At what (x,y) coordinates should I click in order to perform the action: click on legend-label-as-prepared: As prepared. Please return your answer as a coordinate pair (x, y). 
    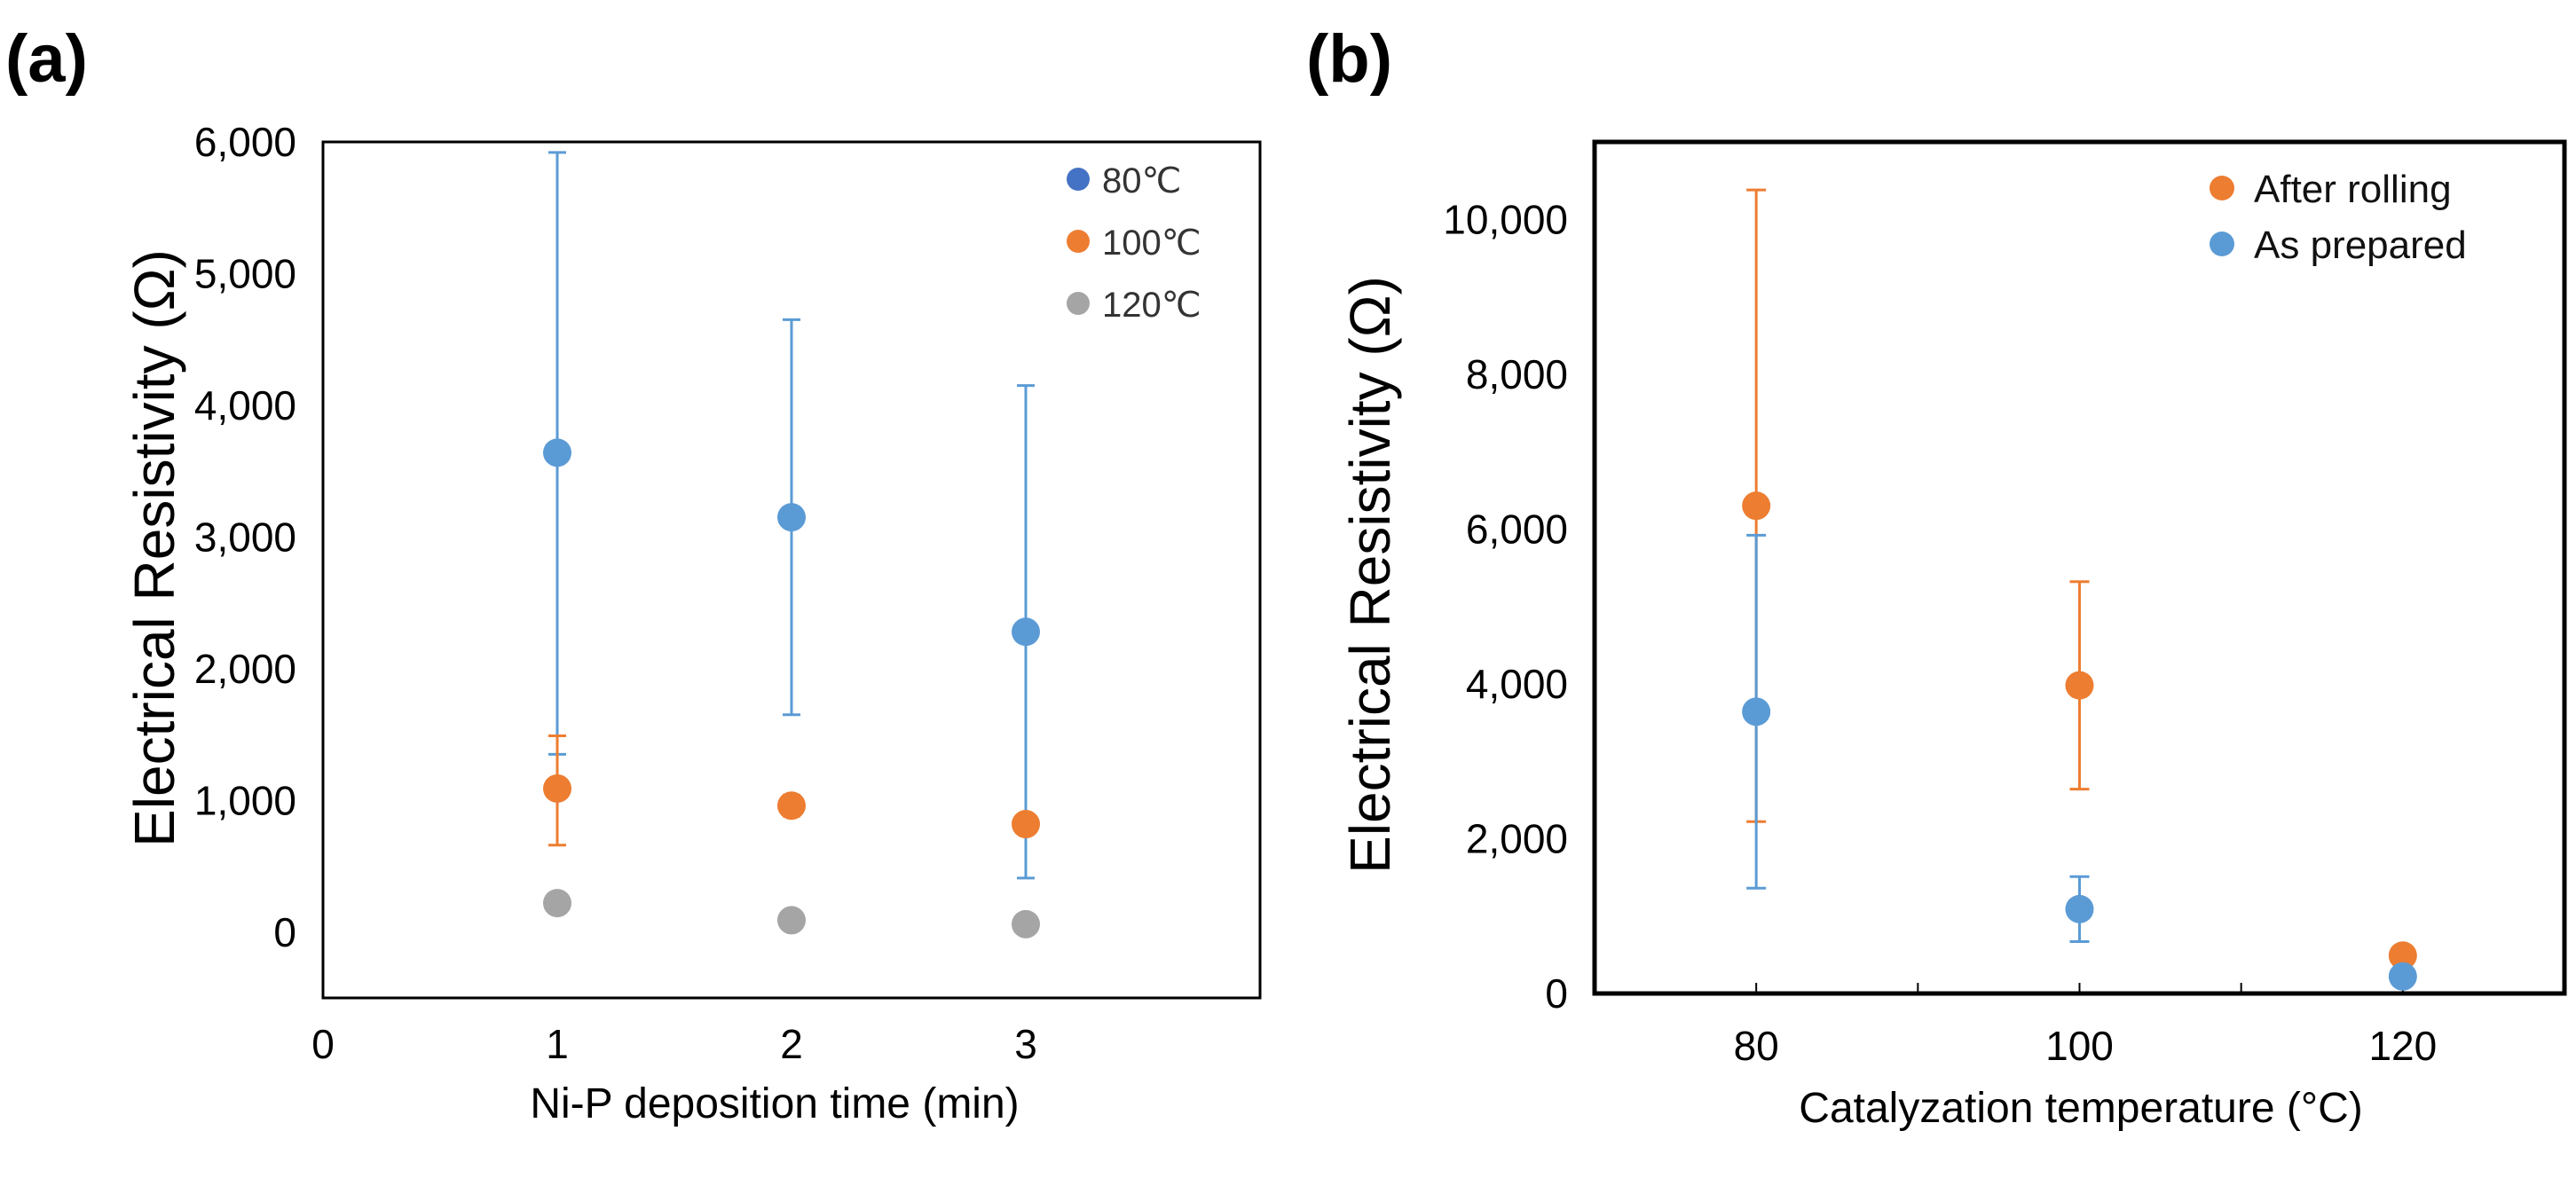
    Looking at the image, I should click on (2360, 246).